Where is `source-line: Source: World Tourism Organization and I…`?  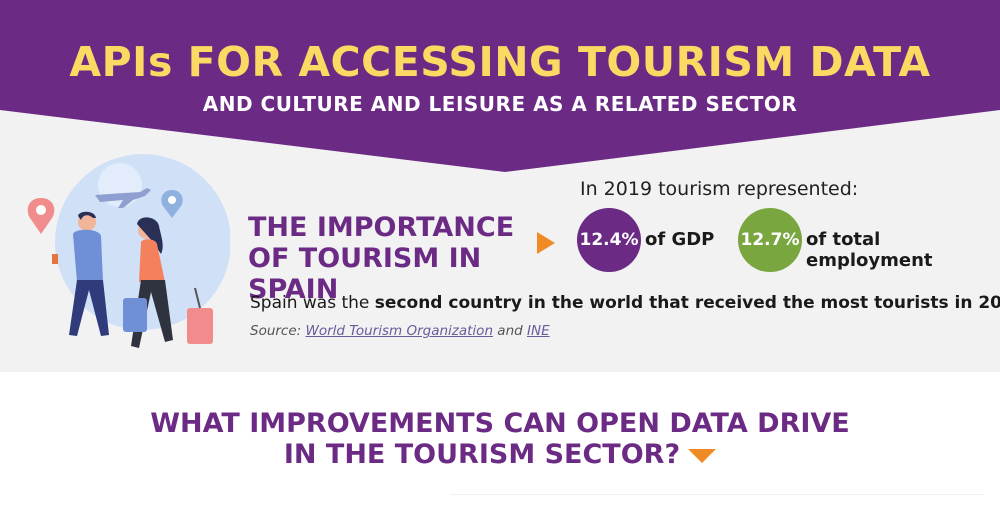
source-line: Source: World Tourism Organization and I… is located at coordinates (400, 331).